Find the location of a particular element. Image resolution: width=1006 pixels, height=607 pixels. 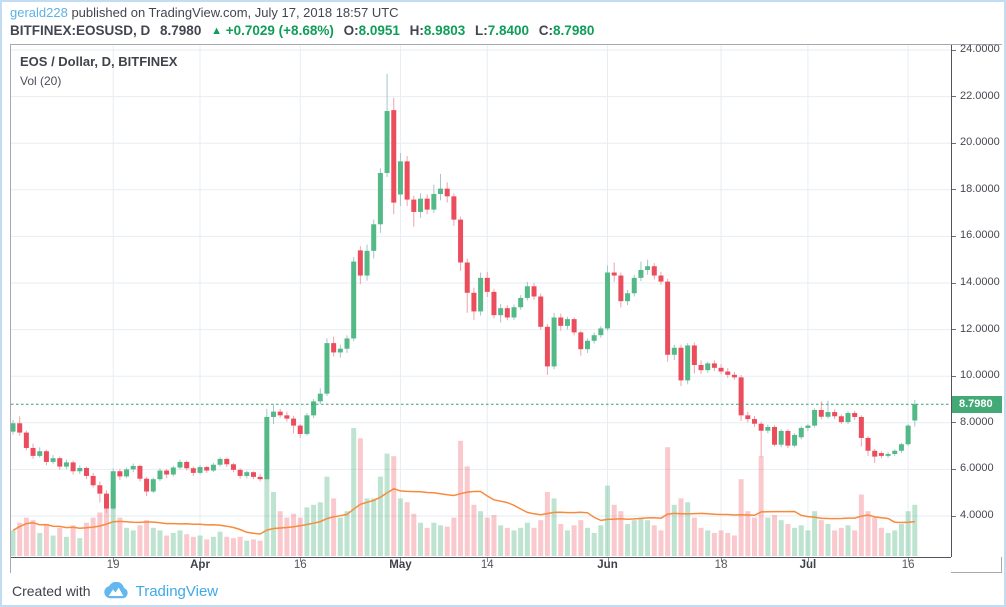

open-label: O: is located at coordinates (351, 30).